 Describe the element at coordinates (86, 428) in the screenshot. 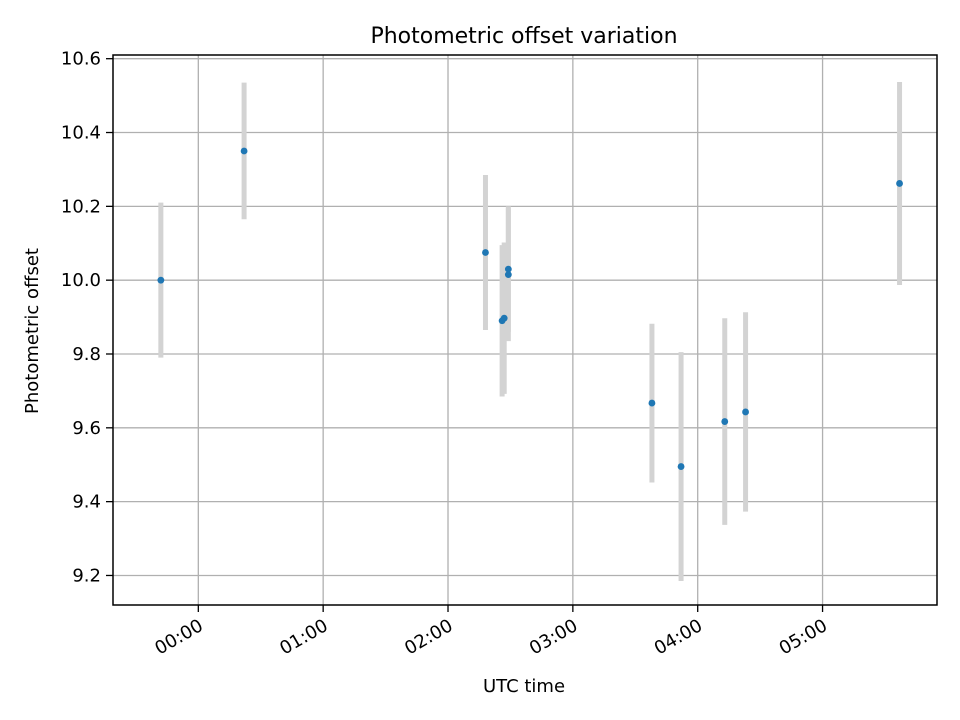

I see `y-tick-label: 9.6` at that location.